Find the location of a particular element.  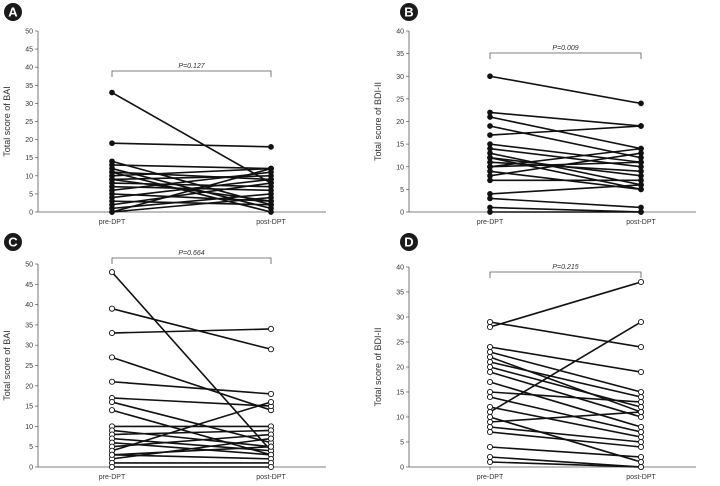

y-tick-label: 30 is located at coordinates (400, 318).